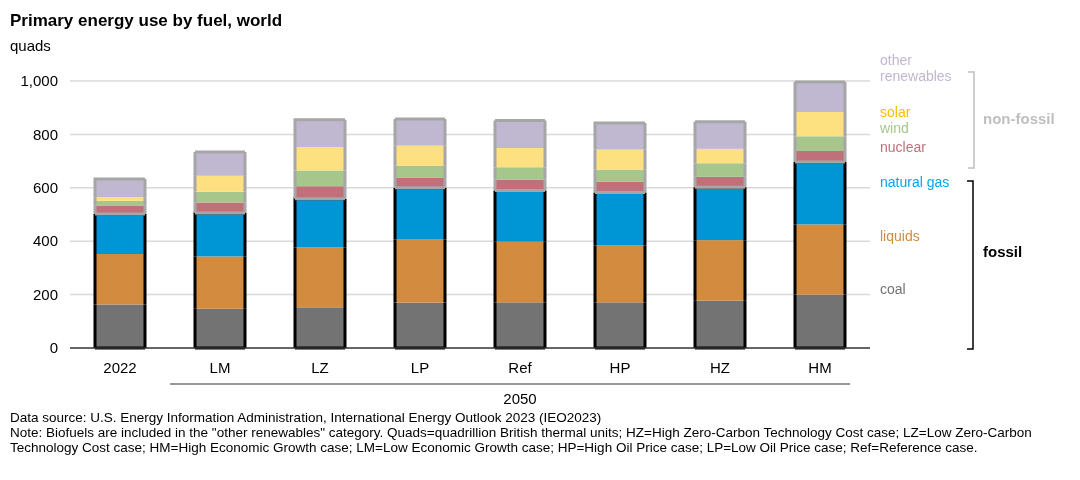 This screenshot has width=1080, height=480. Describe the element at coordinates (45, 188) in the screenshot. I see `y-tick-label: 600` at that location.